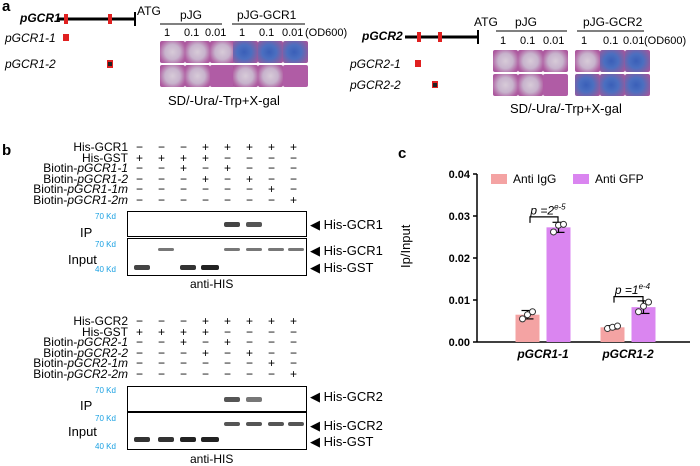 The width and height of the screenshot is (700, 466). What do you see at coordinates (460, 175) in the screenshot?
I see `y-tick-label: 0.04` at bounding box center [460, 175].